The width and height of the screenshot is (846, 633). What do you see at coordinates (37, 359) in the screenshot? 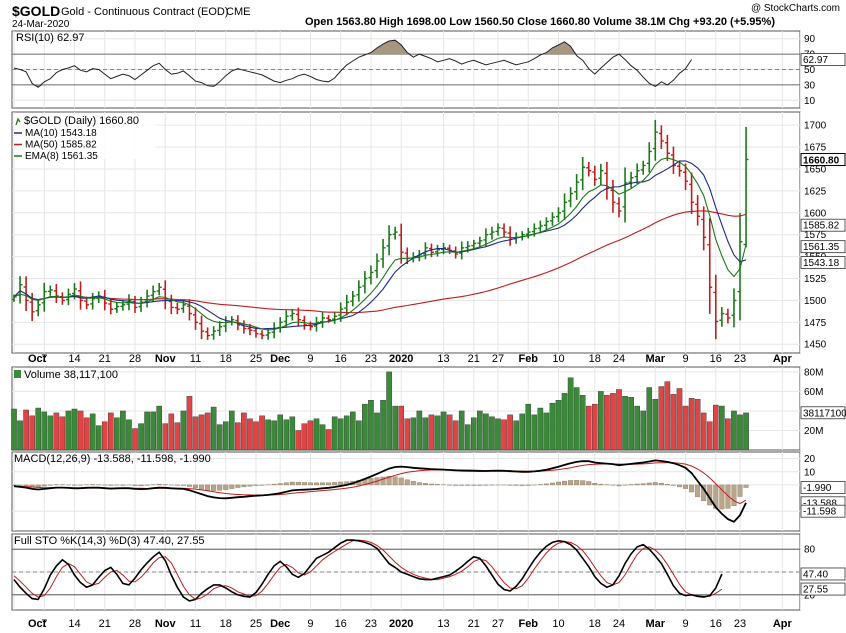
I see `time-axis-label: Oct` at bounding box center [37, 359].